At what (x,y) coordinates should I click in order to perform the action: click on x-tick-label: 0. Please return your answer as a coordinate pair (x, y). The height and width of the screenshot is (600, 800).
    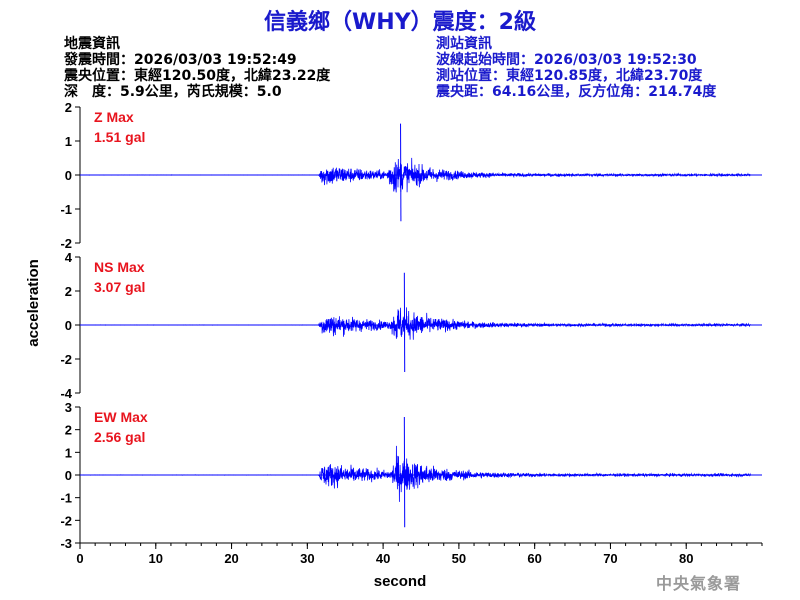
    Looking at the image, I should click on (79, 558).